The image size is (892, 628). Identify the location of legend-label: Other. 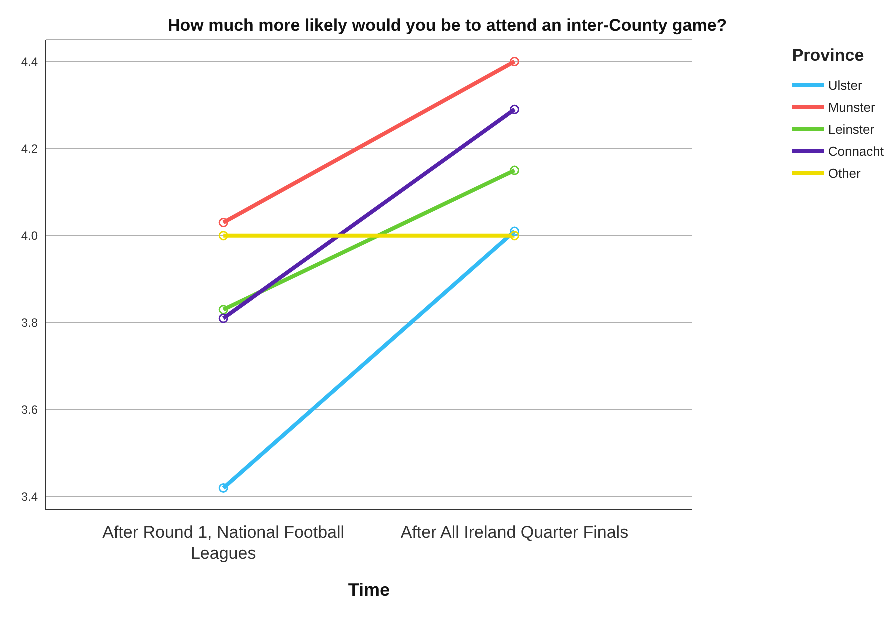
(844, 173).